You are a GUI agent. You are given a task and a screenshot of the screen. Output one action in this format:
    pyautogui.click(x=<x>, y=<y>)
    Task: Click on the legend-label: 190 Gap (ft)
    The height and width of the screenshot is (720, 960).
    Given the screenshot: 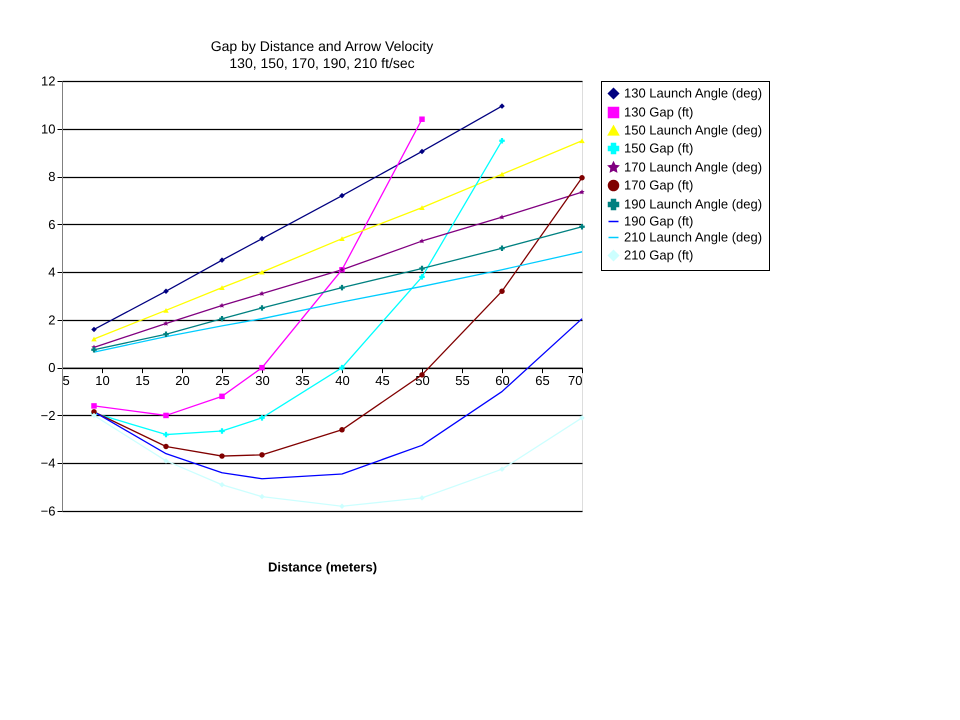 What is the action you would take?
    pyautogui.click(x=659, y=221)
    